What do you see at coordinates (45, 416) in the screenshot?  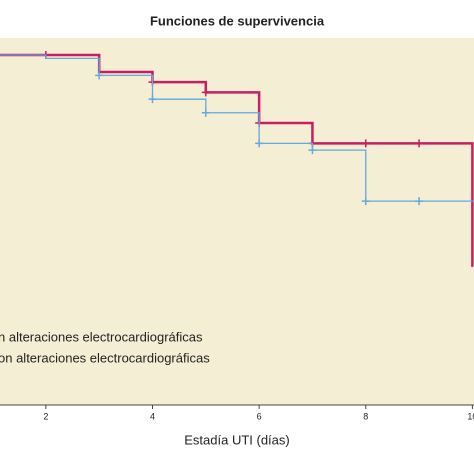 I see `x-tick-label: 2` at bounding box center [45, 416].